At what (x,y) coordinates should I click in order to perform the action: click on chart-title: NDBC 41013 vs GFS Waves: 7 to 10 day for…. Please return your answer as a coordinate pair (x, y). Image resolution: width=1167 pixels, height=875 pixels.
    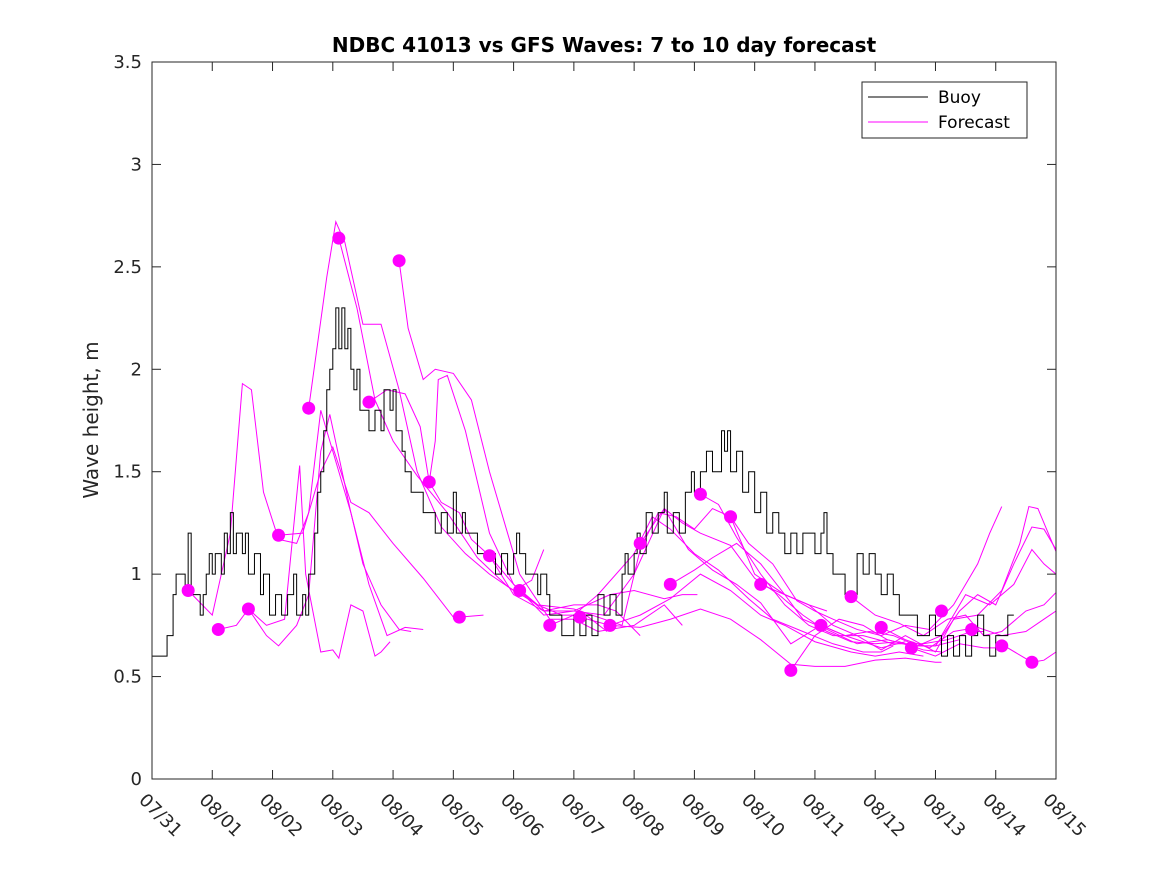
    Looking at the image, I should click on (604, 45).